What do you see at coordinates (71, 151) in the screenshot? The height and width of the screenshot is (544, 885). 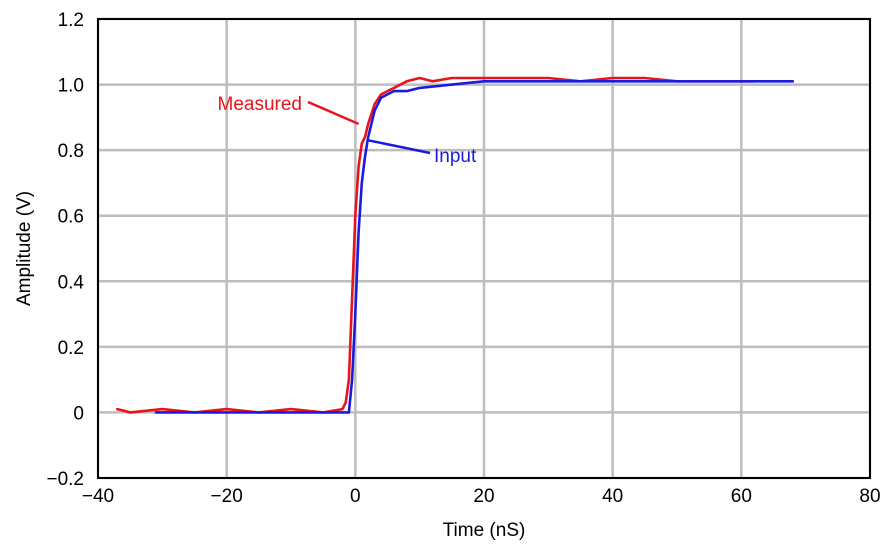 I see `y-tick-label: 0.8` at bounding box center [71, 151].